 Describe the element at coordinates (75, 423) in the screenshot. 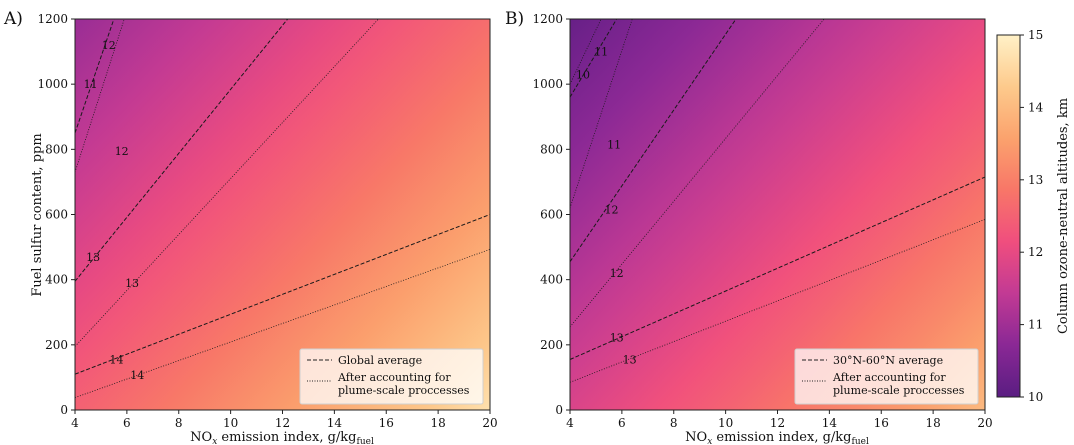

I see `panel-a-x-tick-label: 4` at that location.